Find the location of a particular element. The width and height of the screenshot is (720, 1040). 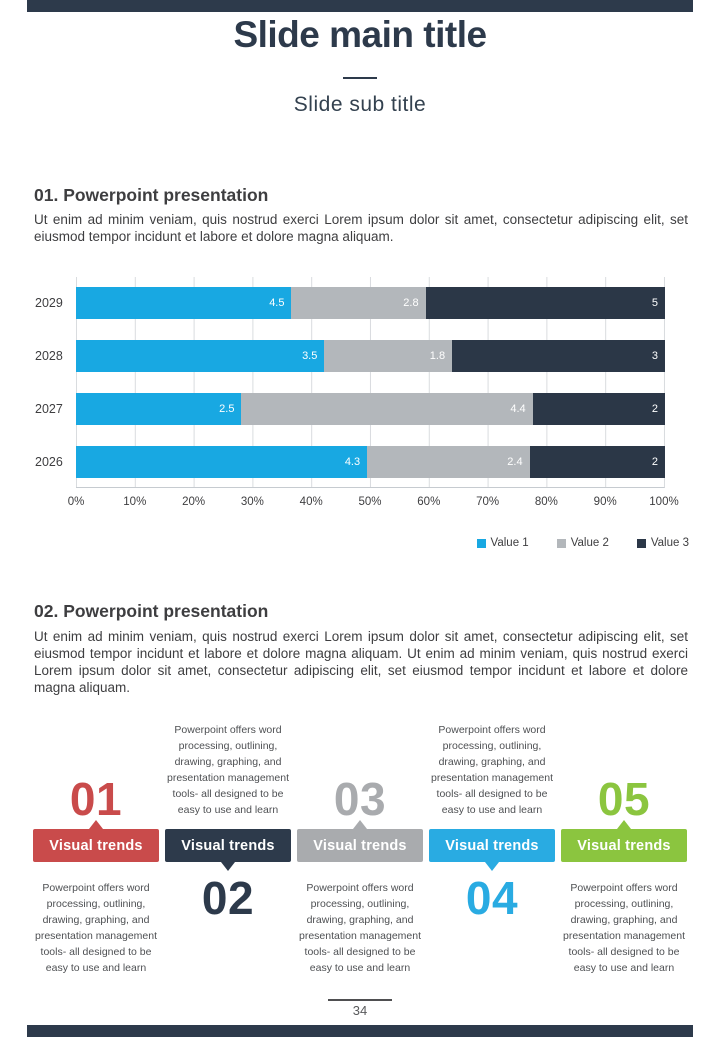

title-divider is located at coordinates (360, 78).